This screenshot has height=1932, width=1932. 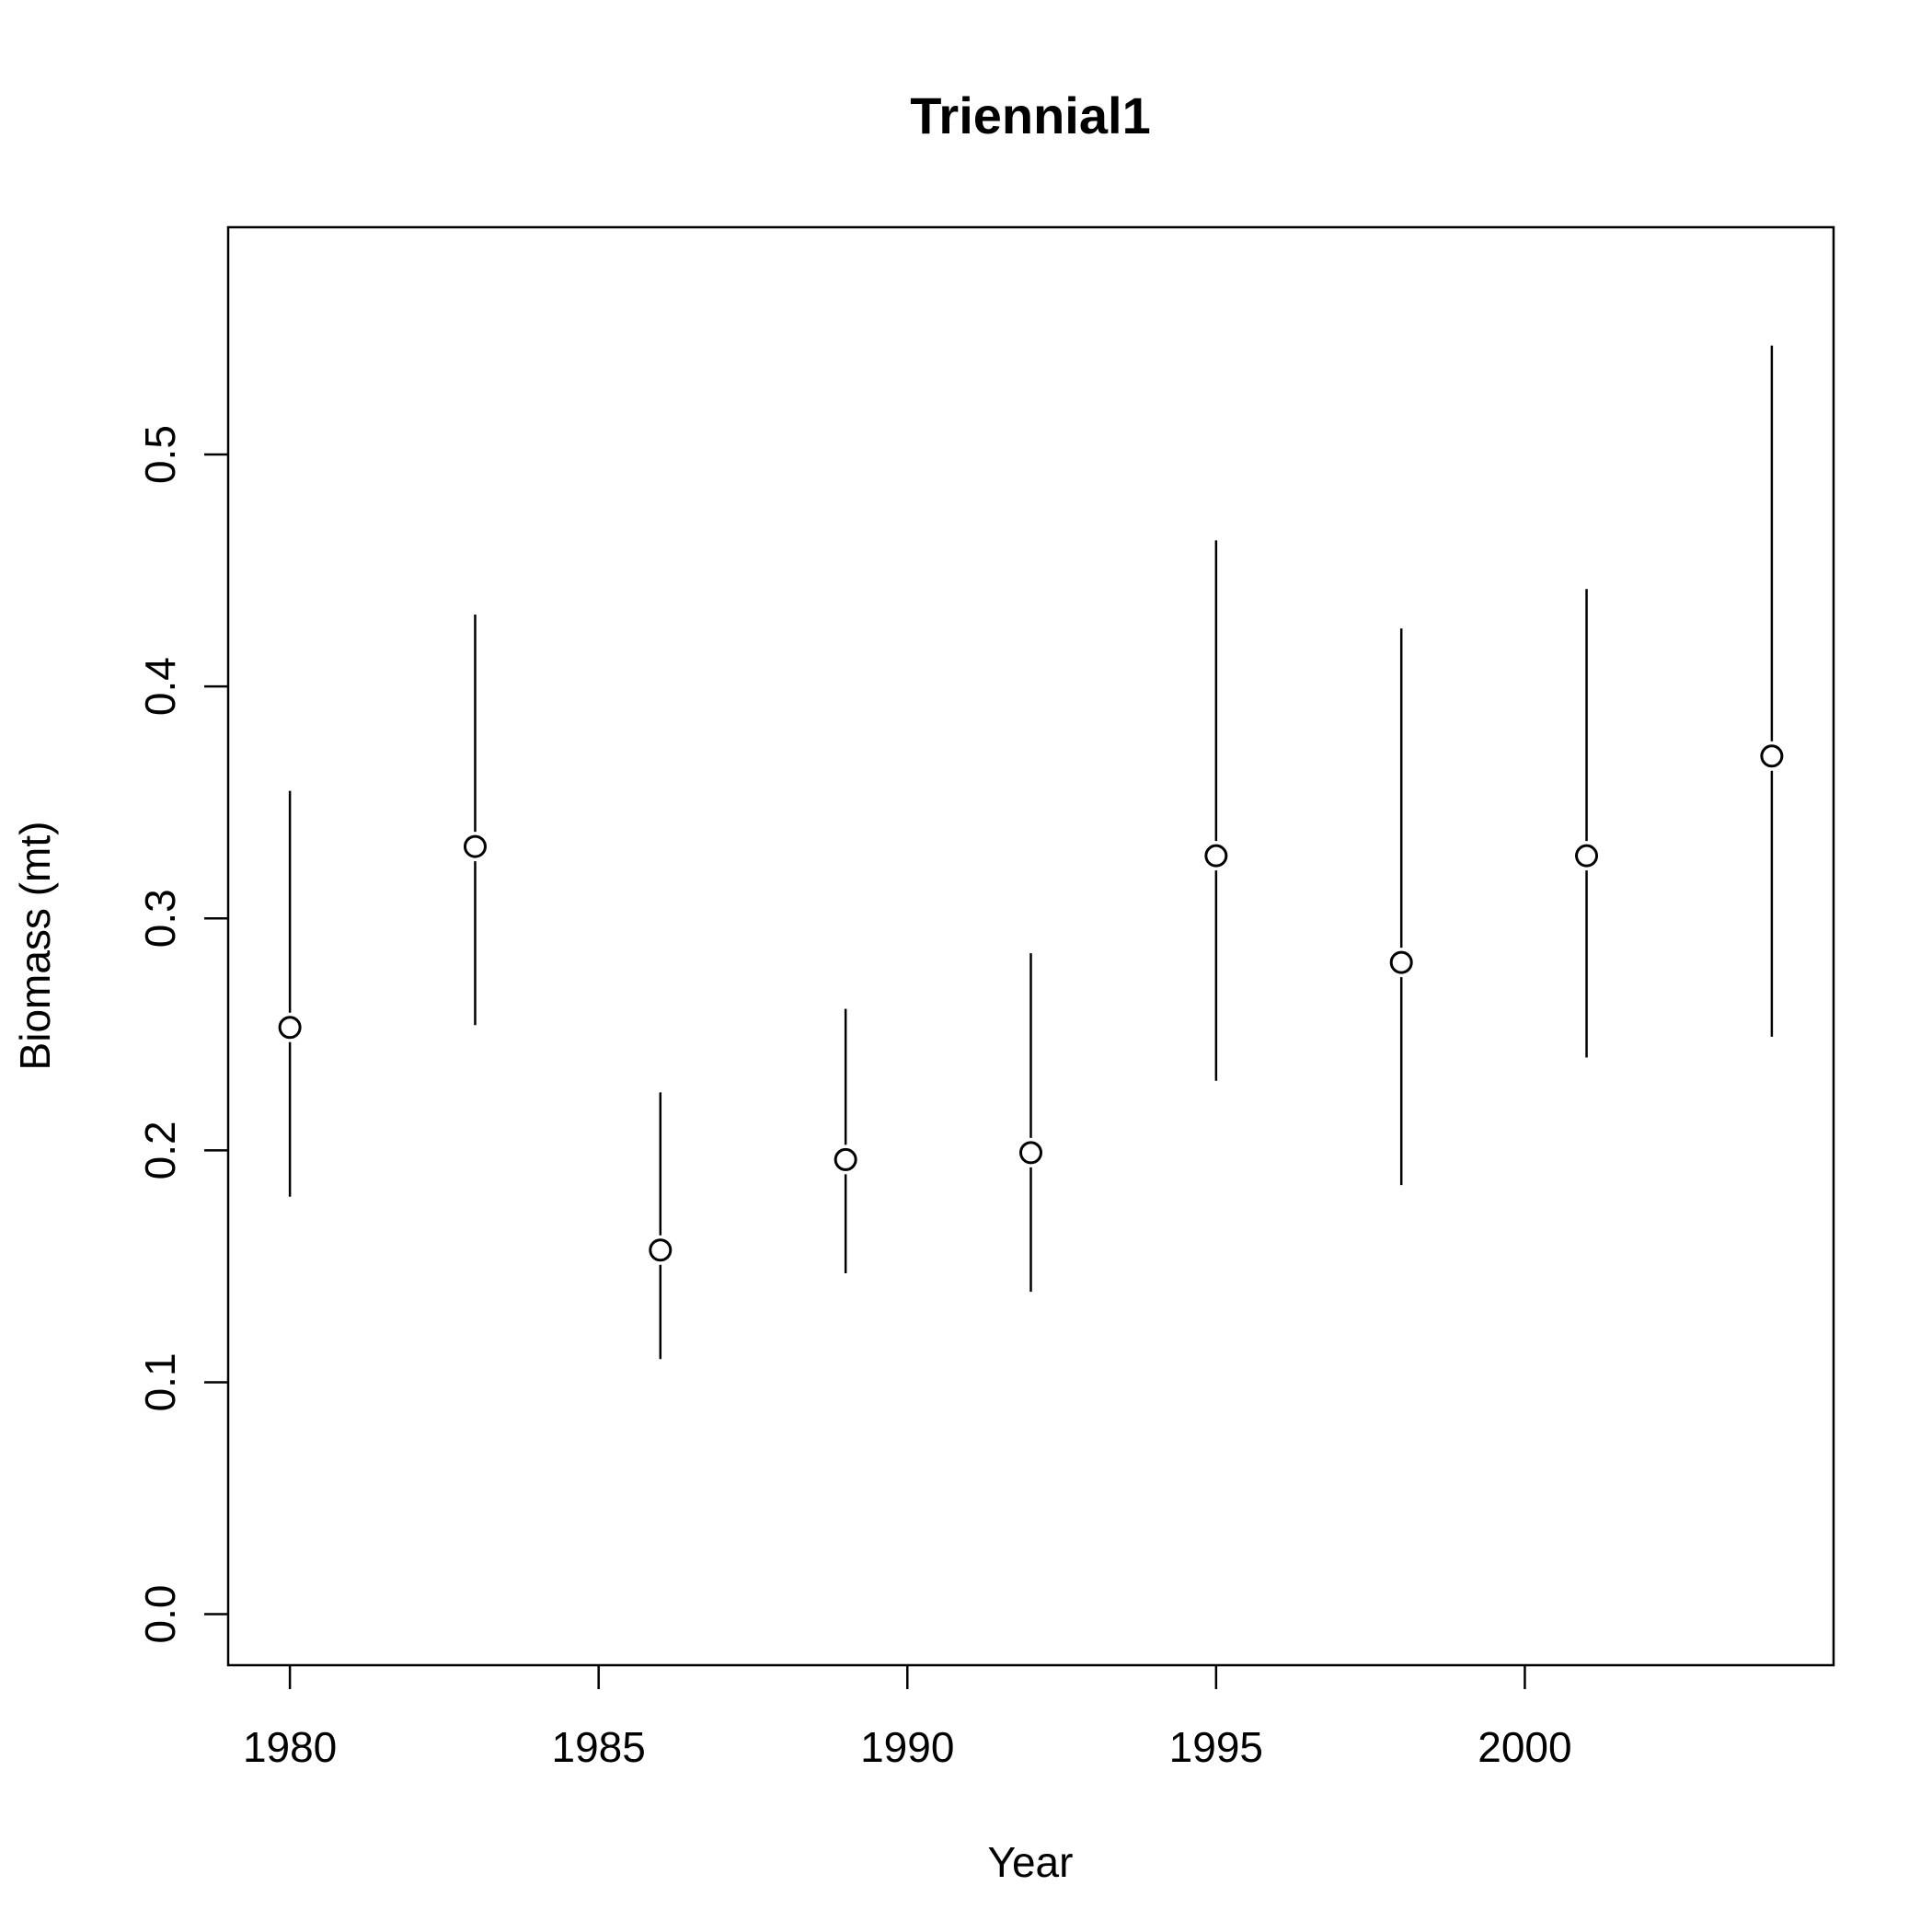 I want to click on y-tick-label: 0.5, so click(x=160, y=454).